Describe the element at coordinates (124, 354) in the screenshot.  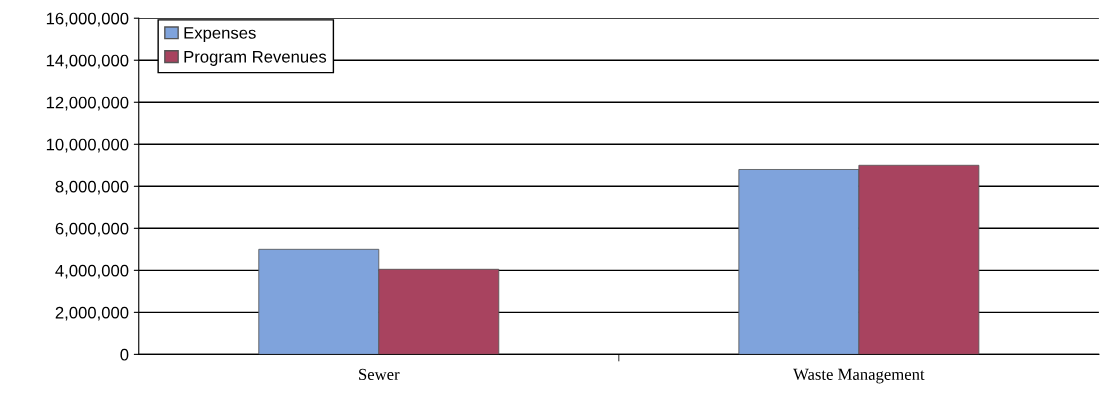
I see `y-tick-label: 0` at that location.